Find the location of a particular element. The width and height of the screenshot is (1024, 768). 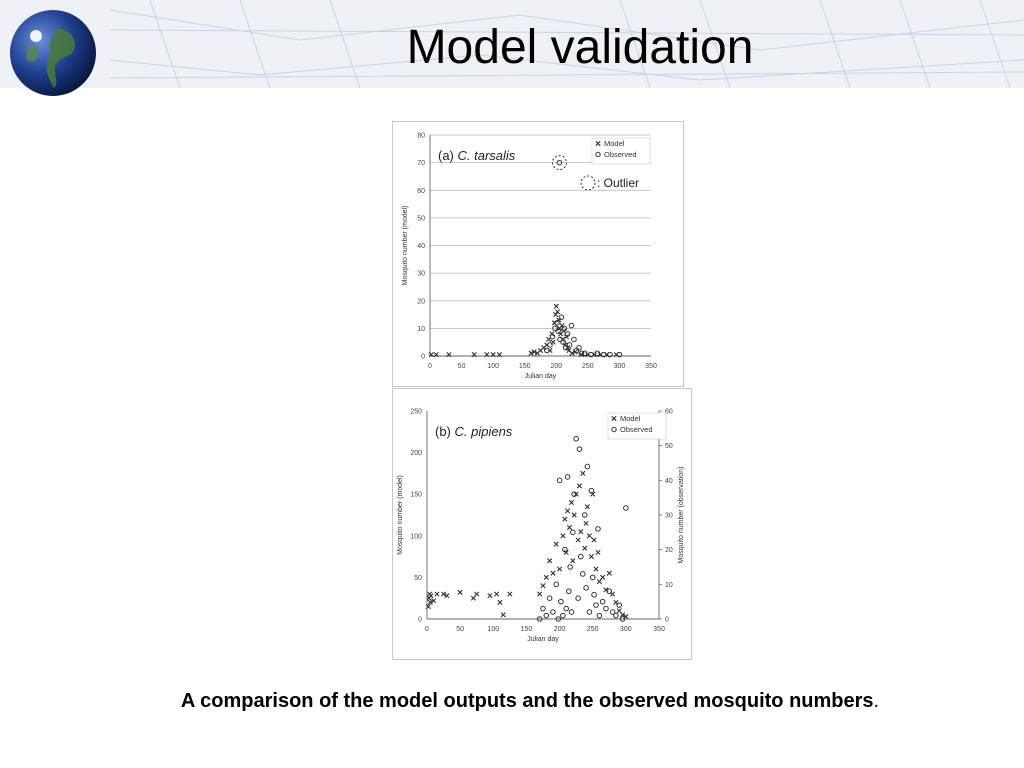

y-tick-label: 20 is located at coordinates (421, 301).